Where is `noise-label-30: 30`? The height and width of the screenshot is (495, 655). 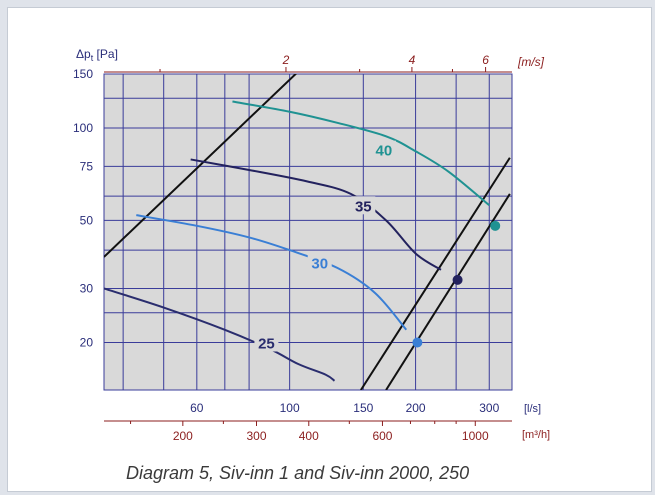 noise-label-30: 30 is located at coordinates (319, 263).